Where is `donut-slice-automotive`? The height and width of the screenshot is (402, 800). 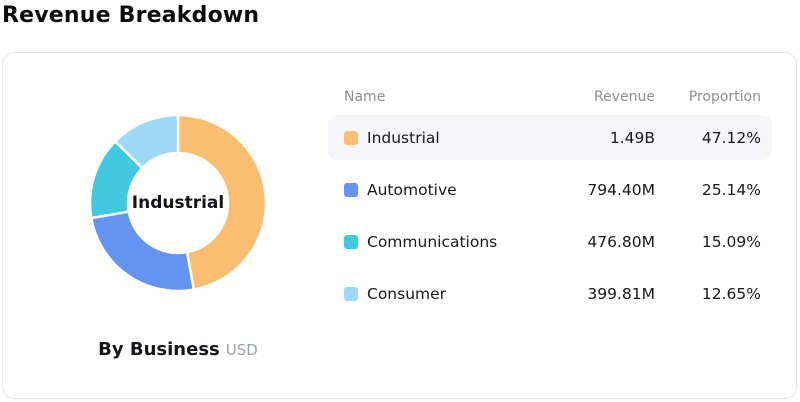 donut-slice-automotive is located at coordinates (143, 251).